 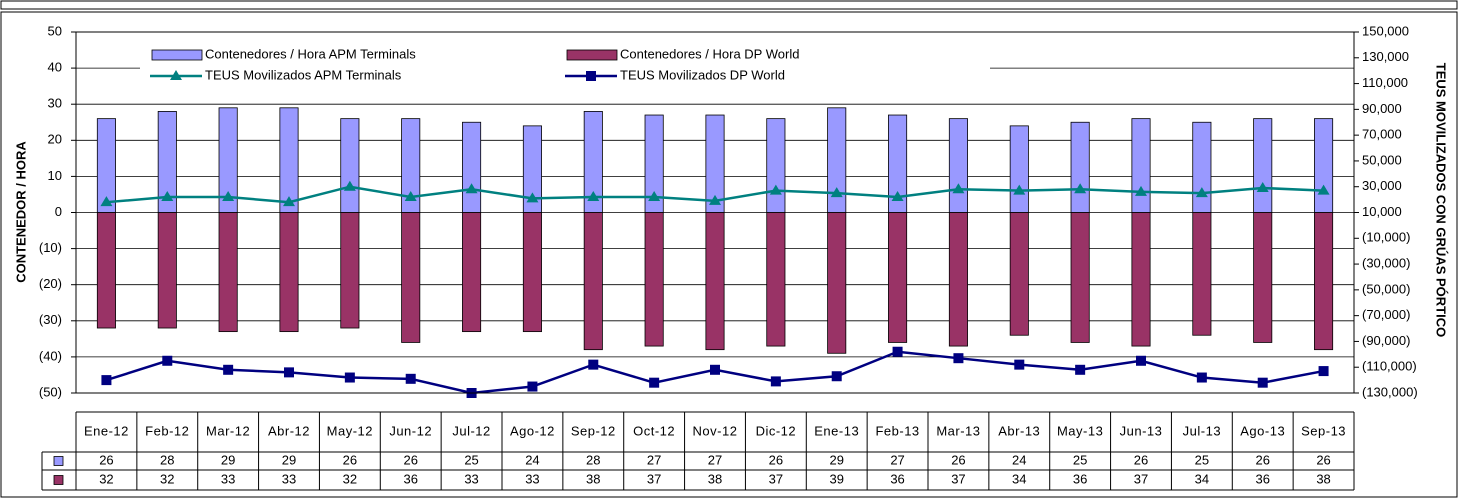 I want to click on table-cell: 34, so click(x=1202, y=478).